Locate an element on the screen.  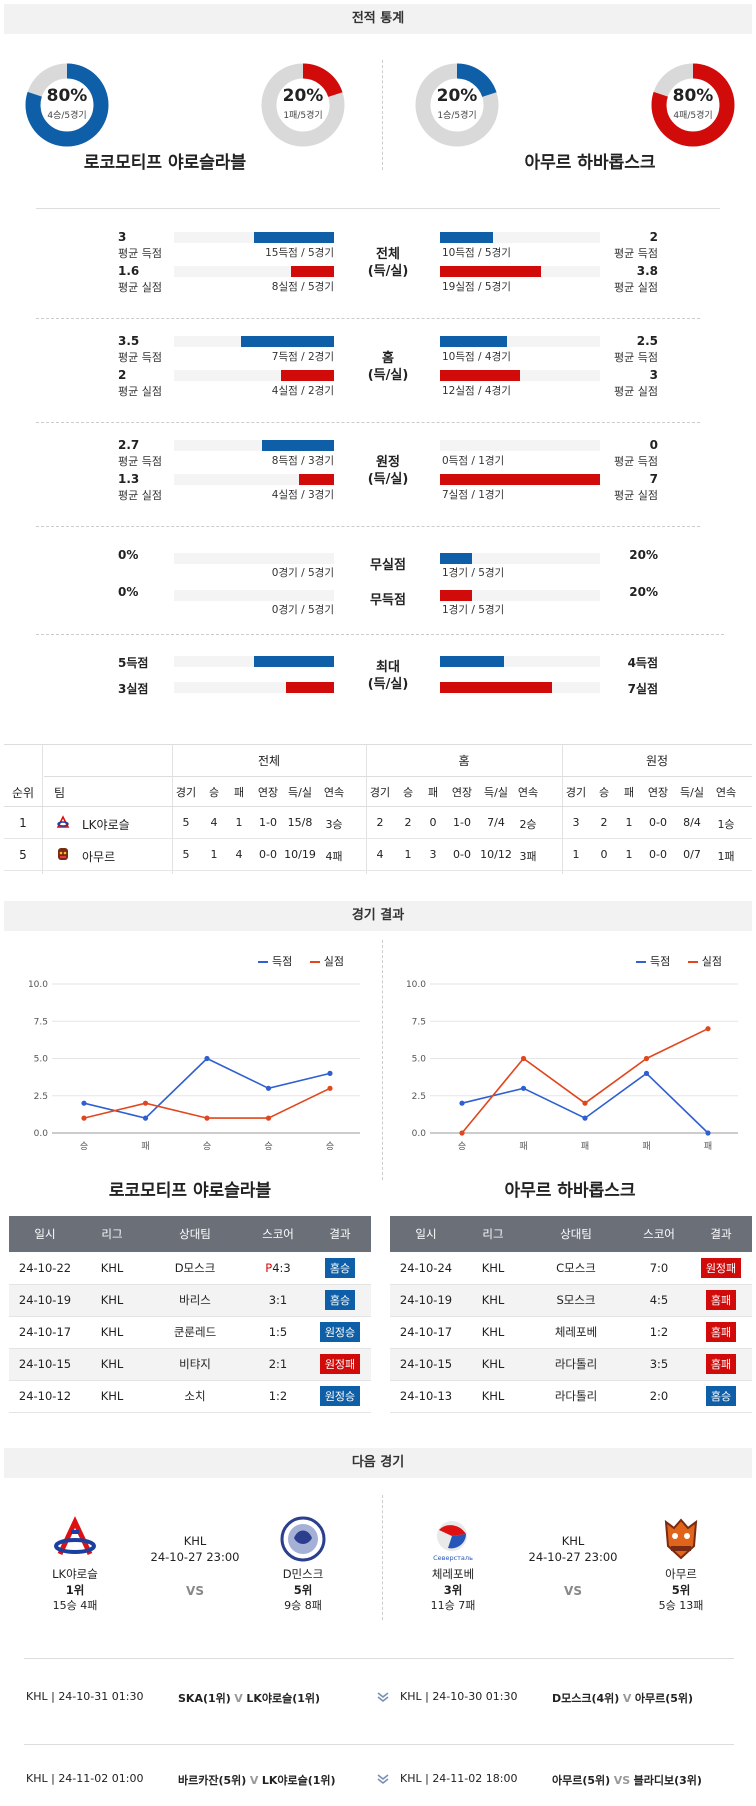
ranking-col-team: 팀 is located at coordinates (60, 793).